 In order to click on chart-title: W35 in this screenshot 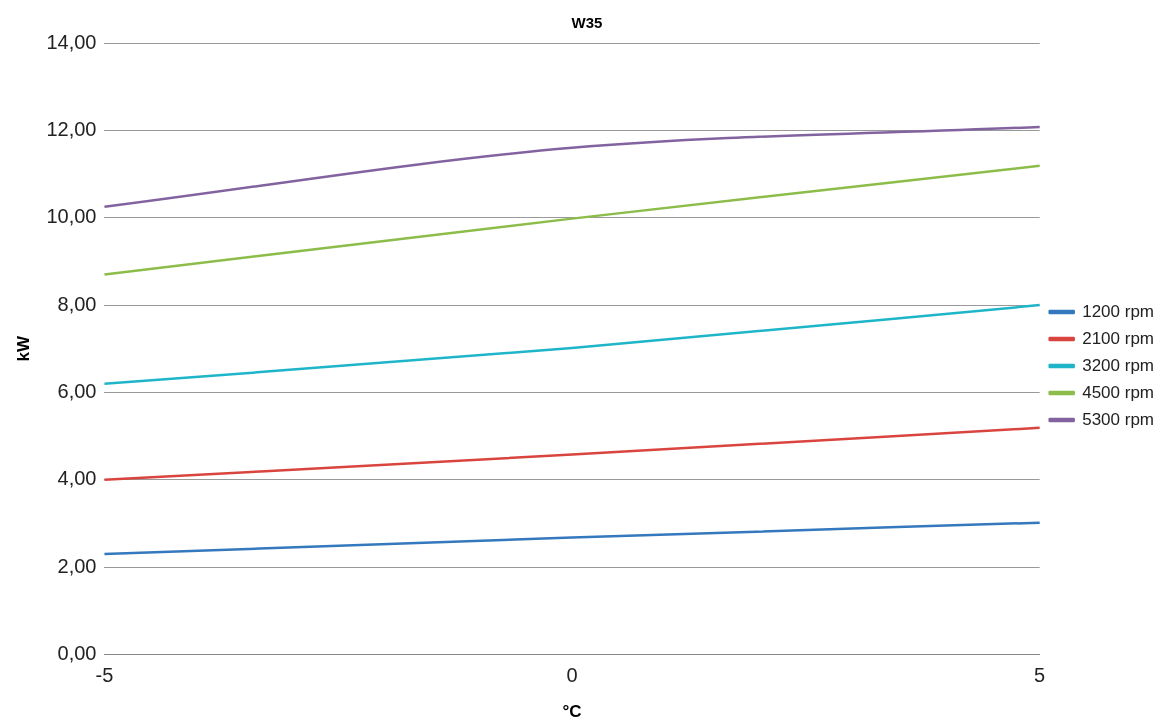, I will do `click(587, 23)`.